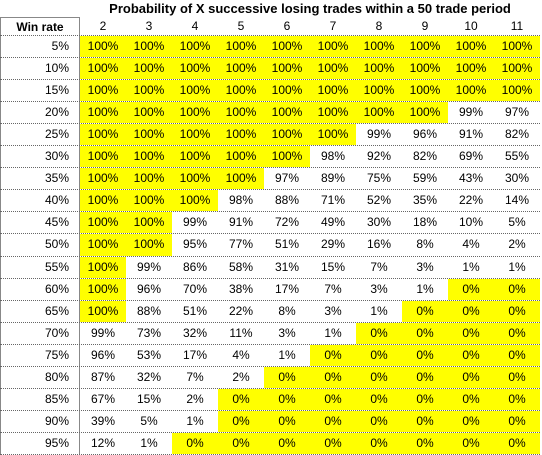 This screenshot has height=455, width=542. Describe the element at coordinates (471, 244) in the screenshot. I see `probability-cell: 4%` at that location.